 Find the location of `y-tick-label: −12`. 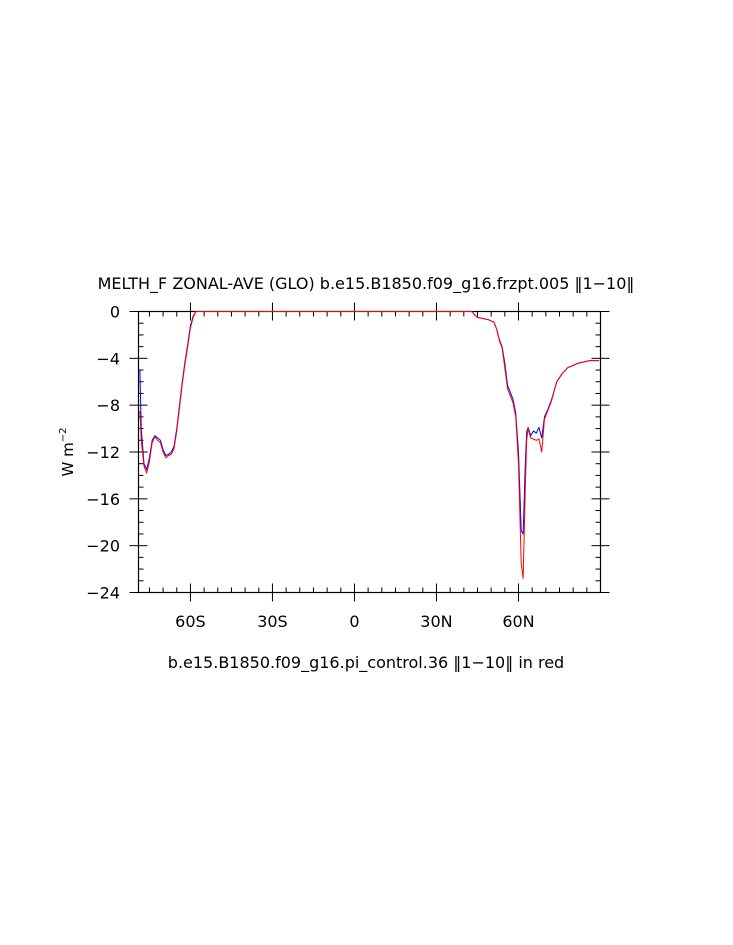

y-tick-label: −12 is located at coordinates (103, 452).